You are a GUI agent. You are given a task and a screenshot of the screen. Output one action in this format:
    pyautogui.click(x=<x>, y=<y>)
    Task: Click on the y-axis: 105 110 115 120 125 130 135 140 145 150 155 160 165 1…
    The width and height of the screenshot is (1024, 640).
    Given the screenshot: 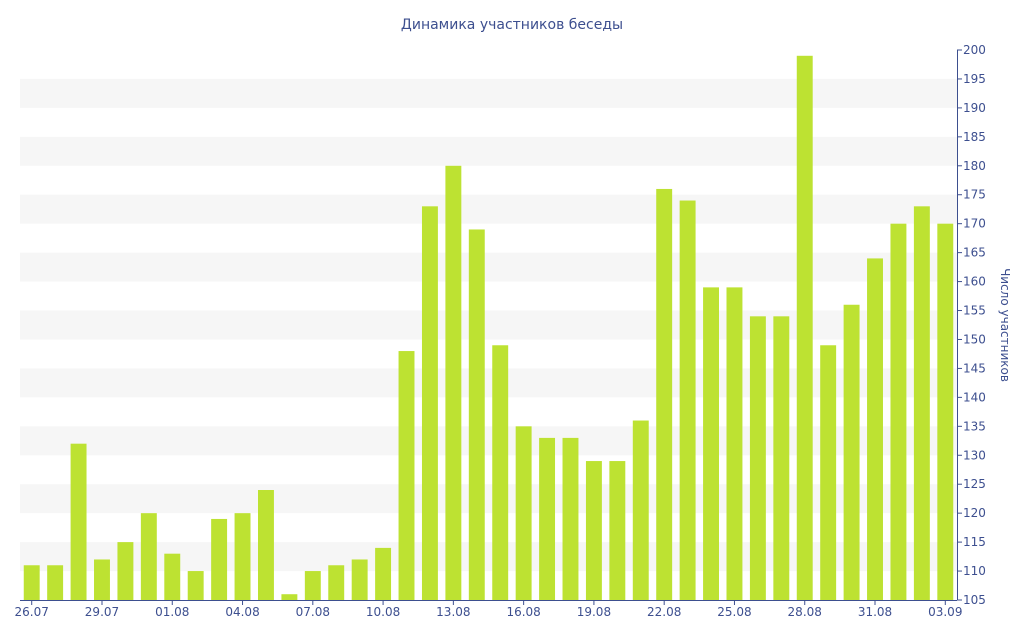 What is the action you would take?
    pyautogui.click(x=971, y=325)
    